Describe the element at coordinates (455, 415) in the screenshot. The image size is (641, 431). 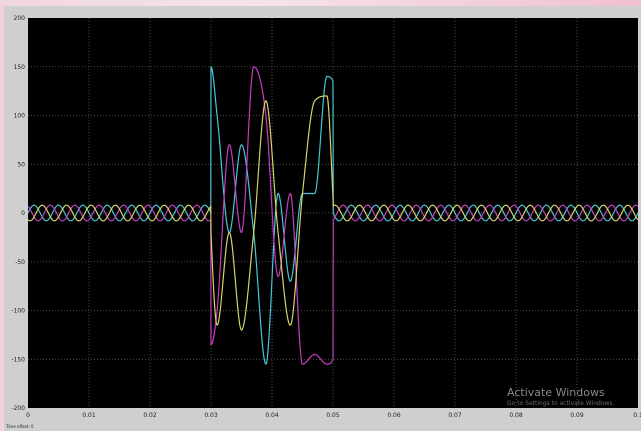
I see `x-tick-label: 0.07` at that location.